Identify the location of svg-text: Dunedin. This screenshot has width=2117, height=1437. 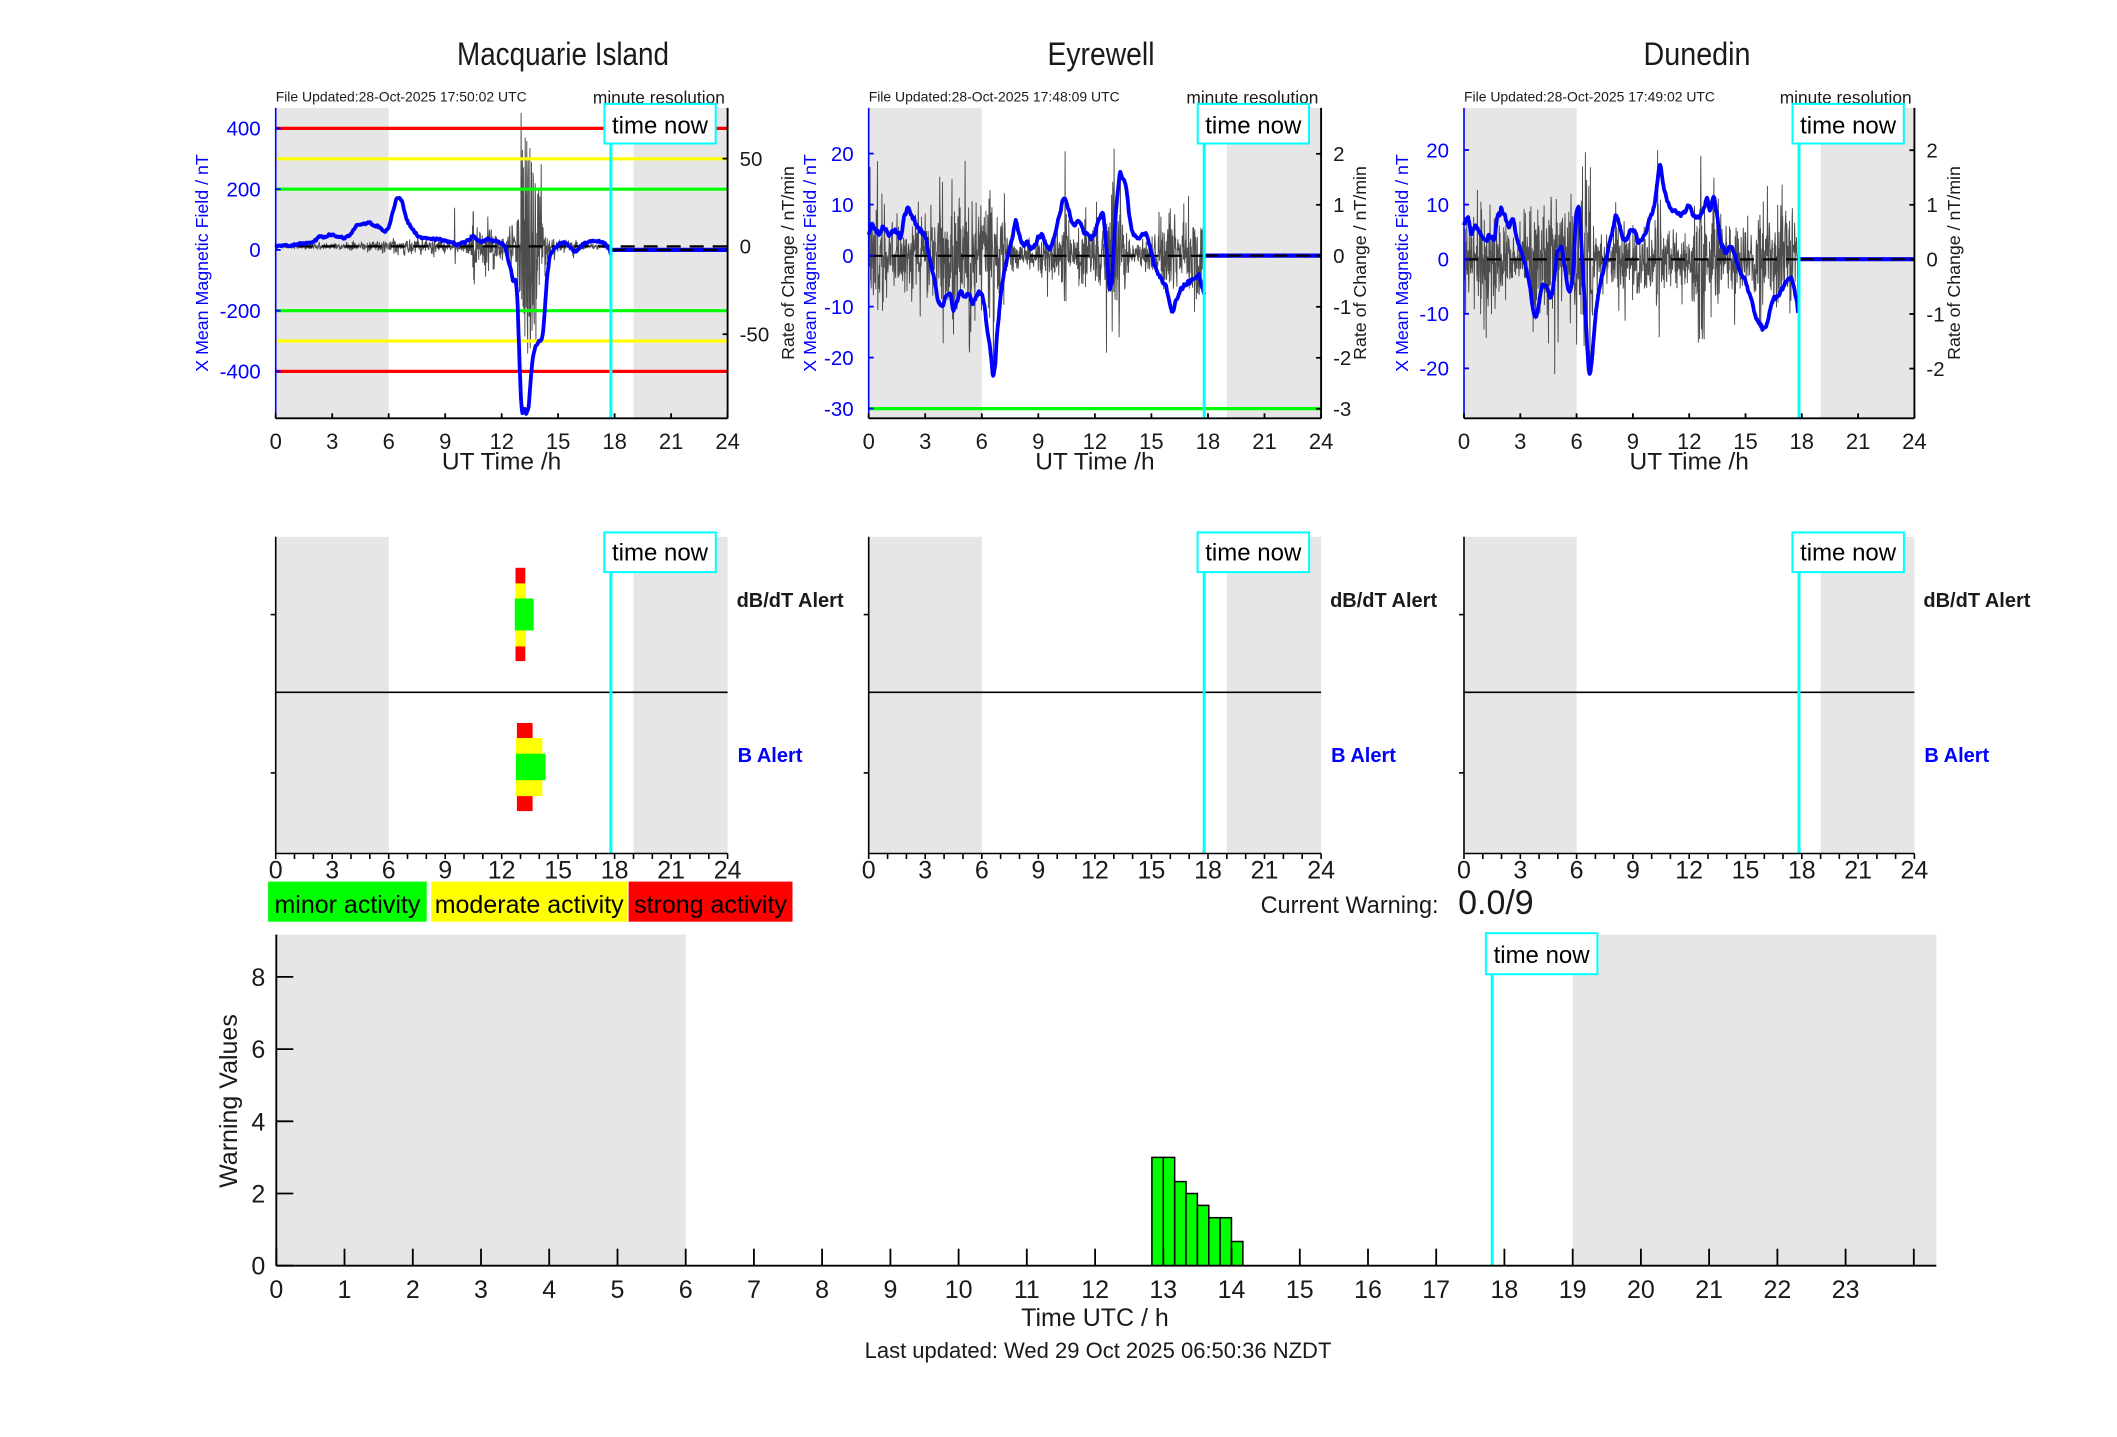
(1697, 54).